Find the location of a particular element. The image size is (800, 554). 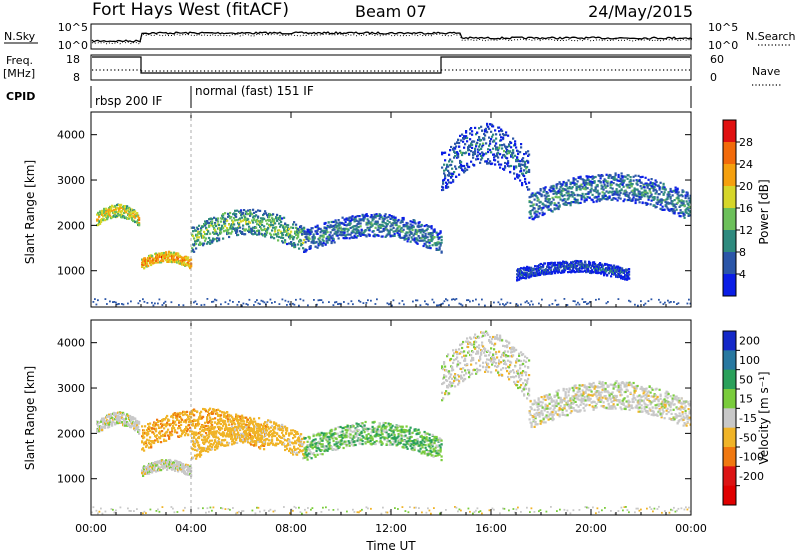

velocity-cb-label-4: -15 is located at coordinates (748, 418).